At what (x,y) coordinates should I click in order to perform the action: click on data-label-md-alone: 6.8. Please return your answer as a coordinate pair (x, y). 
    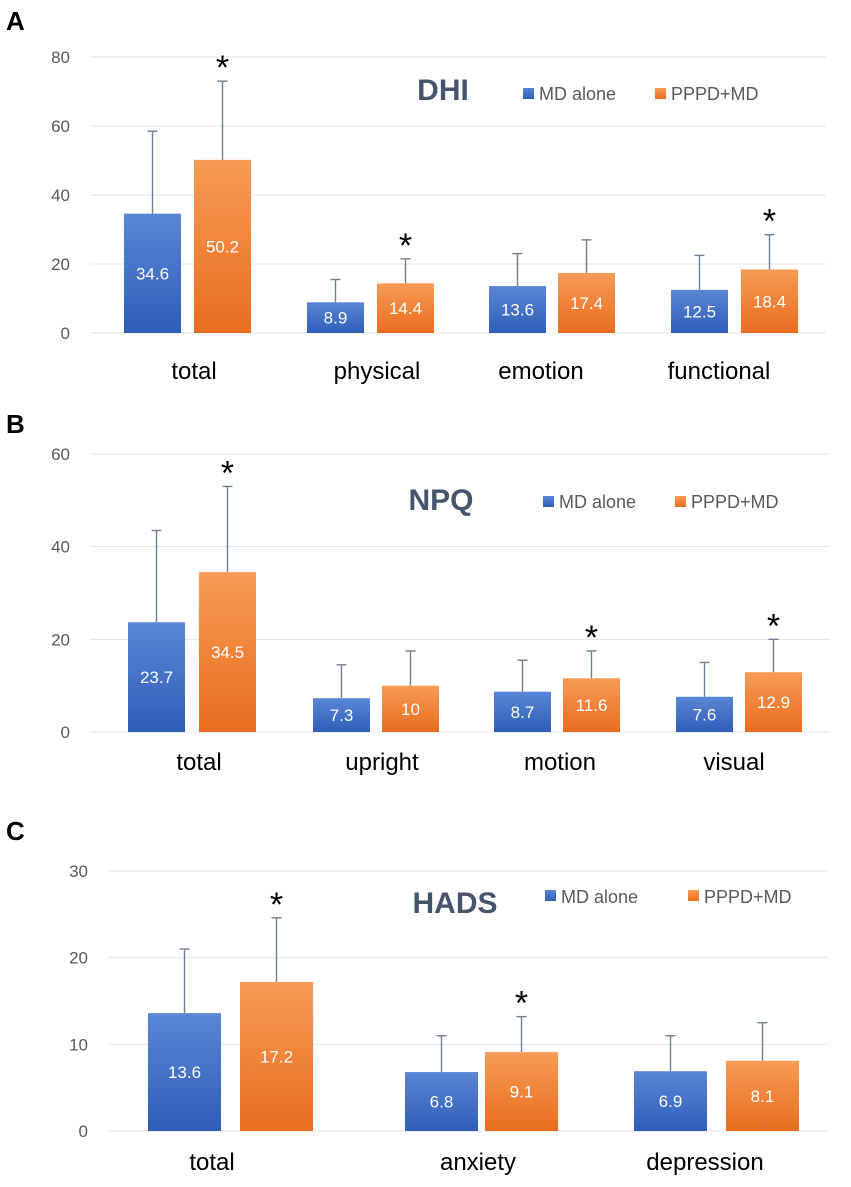
    Looking at the image, I should click on (442, 1102).